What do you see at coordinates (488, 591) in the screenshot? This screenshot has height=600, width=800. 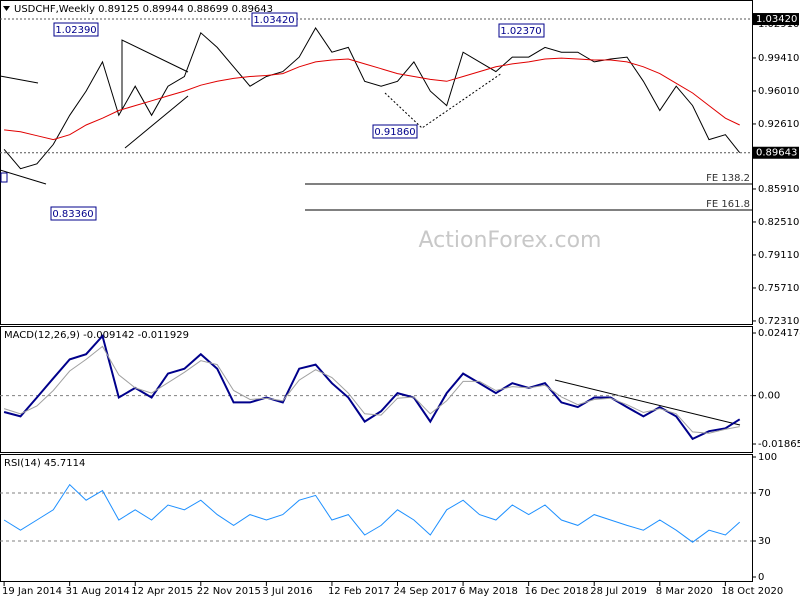 I see `x-tick-label: 6 May 2018` at bounding box center [488, 591].